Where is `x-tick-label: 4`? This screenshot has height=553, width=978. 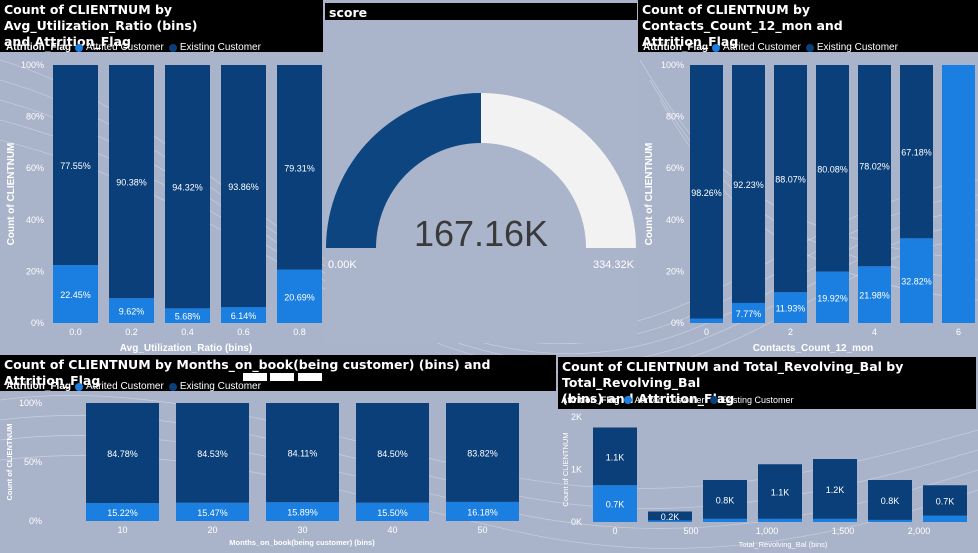 x-tick-label: 4 is located at coordinates (874, 332).